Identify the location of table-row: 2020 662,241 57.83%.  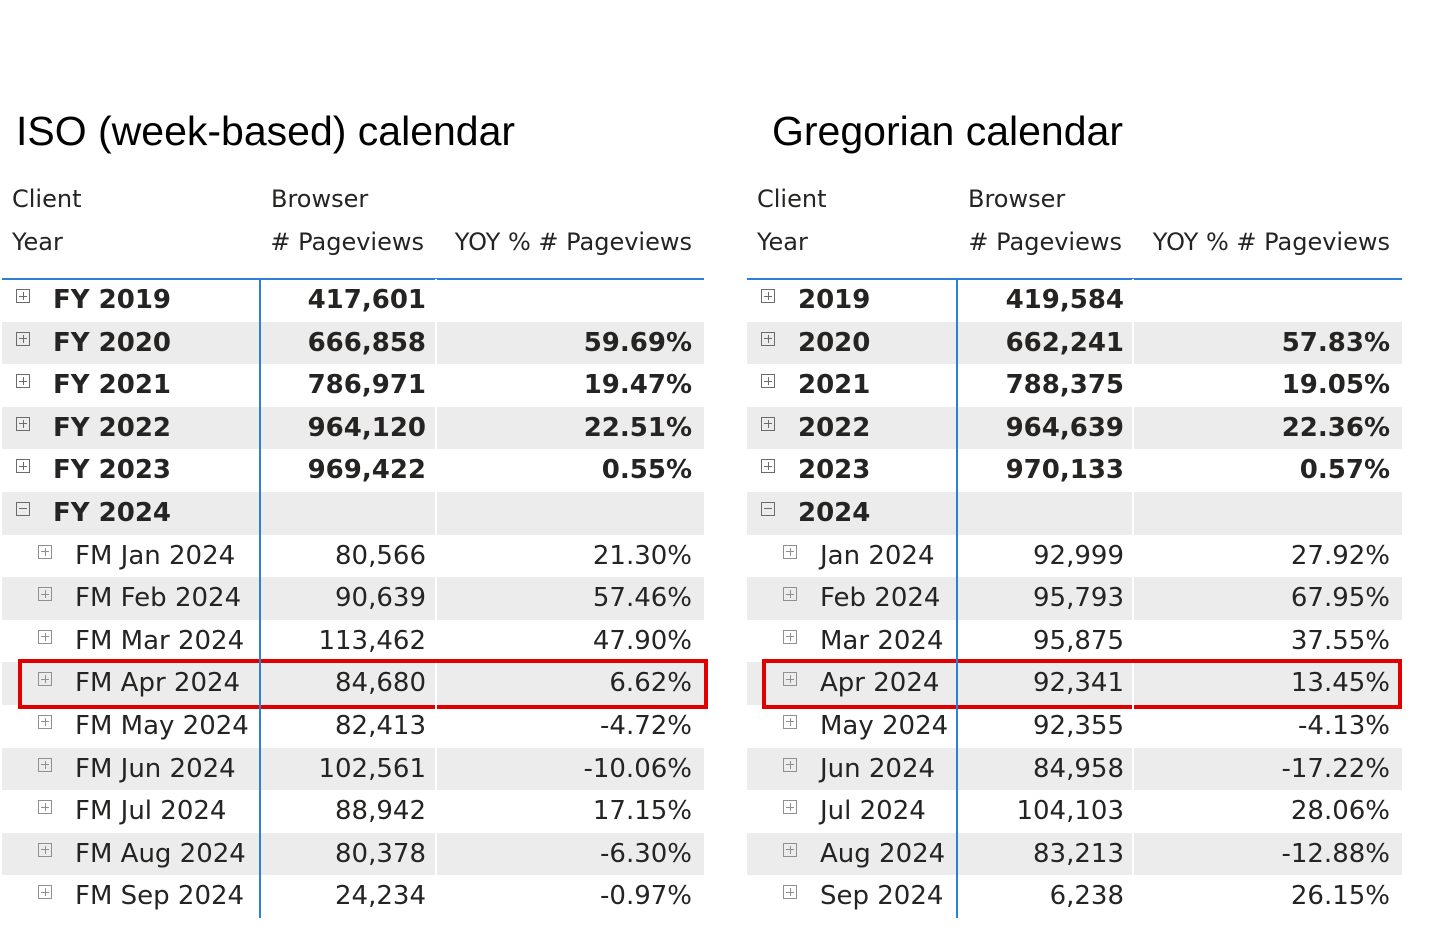
(1074, 343).